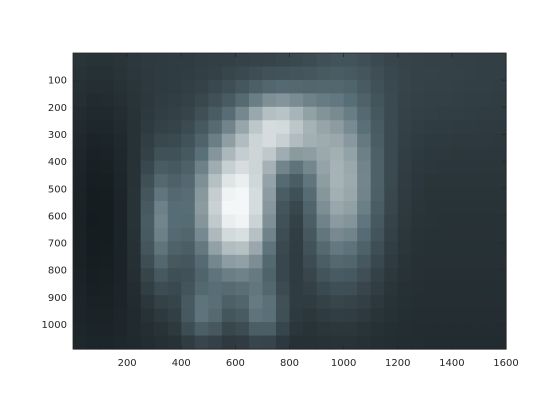 The image size is (560, 420). What do you see at coordinates (57, 244) in the screenshot?
I see `y-tick-label: 700` at bounding box center [57, 244].